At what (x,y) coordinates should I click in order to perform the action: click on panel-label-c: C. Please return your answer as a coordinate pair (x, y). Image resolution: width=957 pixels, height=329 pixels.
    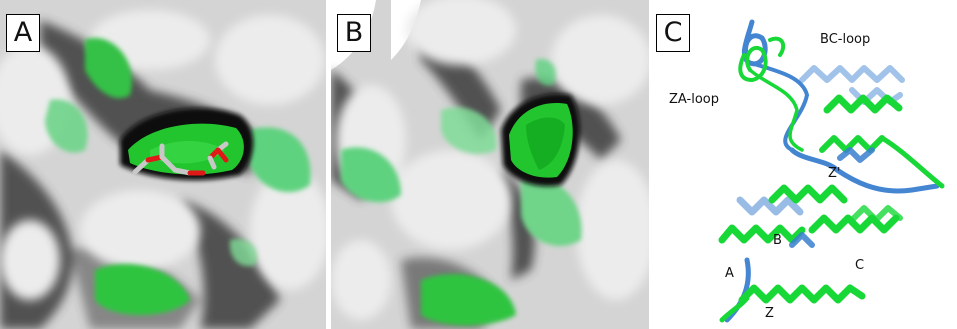
    Looking at the image, I should click on (673, 33).